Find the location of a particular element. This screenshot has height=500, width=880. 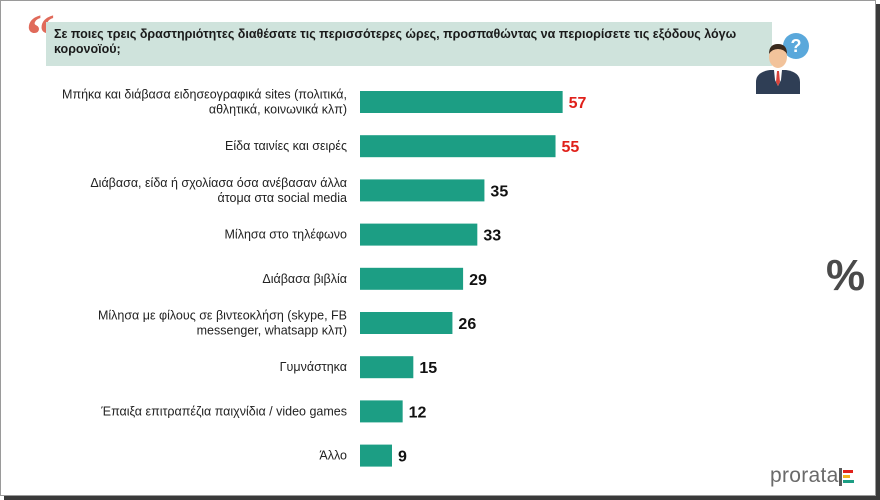

category-label-line: Μίλησα στο τηλέφωνο is located at coordinates (286, 235).